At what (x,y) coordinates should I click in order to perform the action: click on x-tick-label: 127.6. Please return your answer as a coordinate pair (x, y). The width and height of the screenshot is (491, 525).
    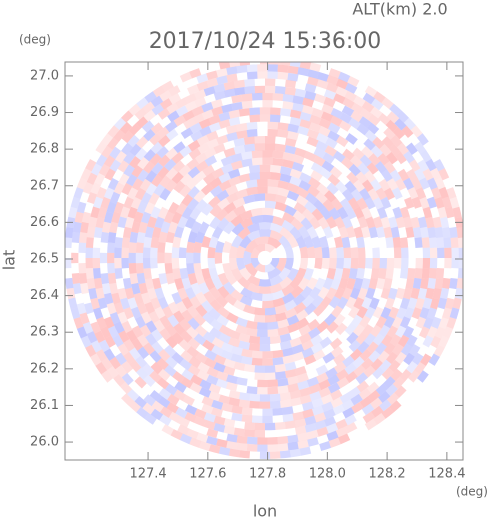
    Looking at the image, I should click on (207, 474).